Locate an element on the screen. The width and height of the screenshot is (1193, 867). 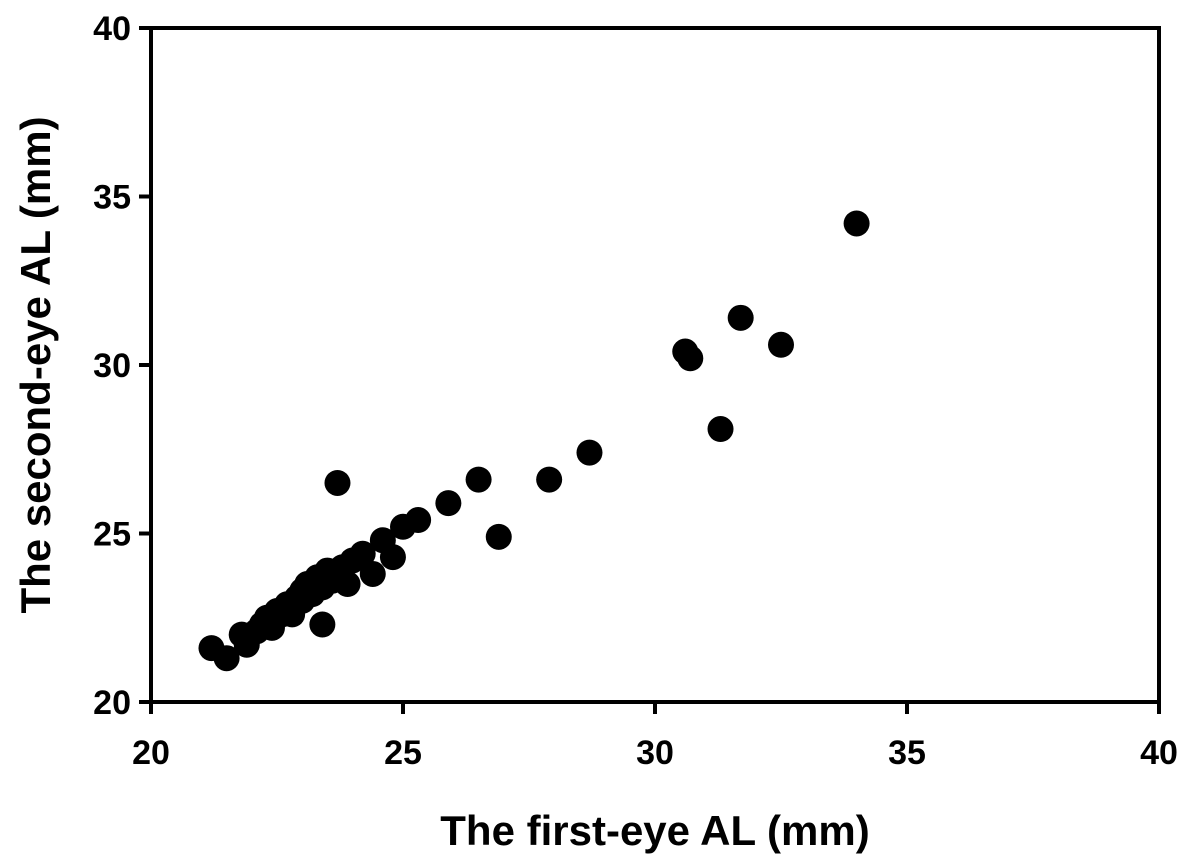
y-tick-label: 25 is located at coordinates (112, 535).